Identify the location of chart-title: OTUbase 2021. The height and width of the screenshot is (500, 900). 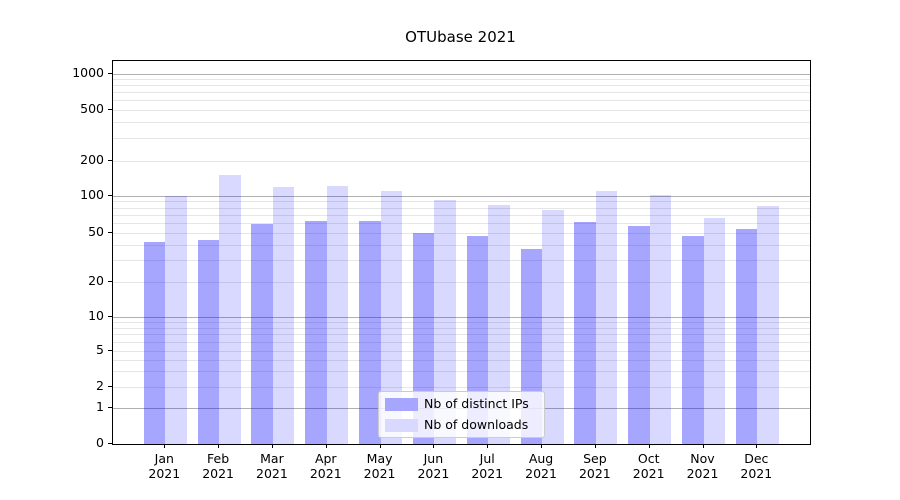
(460, 37).